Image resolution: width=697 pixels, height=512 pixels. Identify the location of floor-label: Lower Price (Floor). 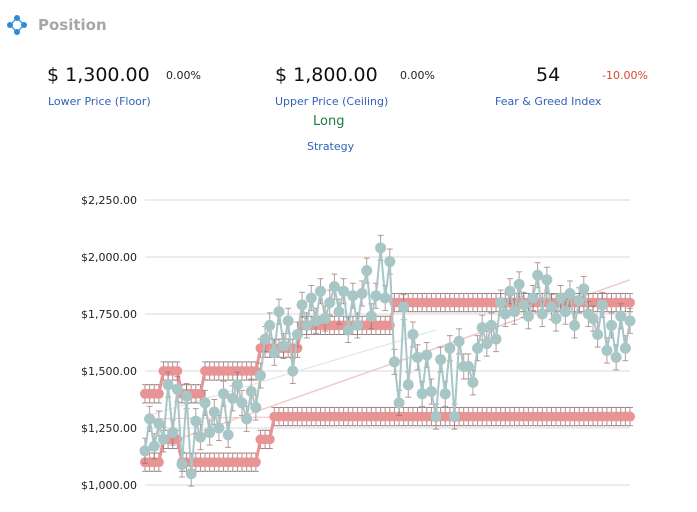
(99, 101).